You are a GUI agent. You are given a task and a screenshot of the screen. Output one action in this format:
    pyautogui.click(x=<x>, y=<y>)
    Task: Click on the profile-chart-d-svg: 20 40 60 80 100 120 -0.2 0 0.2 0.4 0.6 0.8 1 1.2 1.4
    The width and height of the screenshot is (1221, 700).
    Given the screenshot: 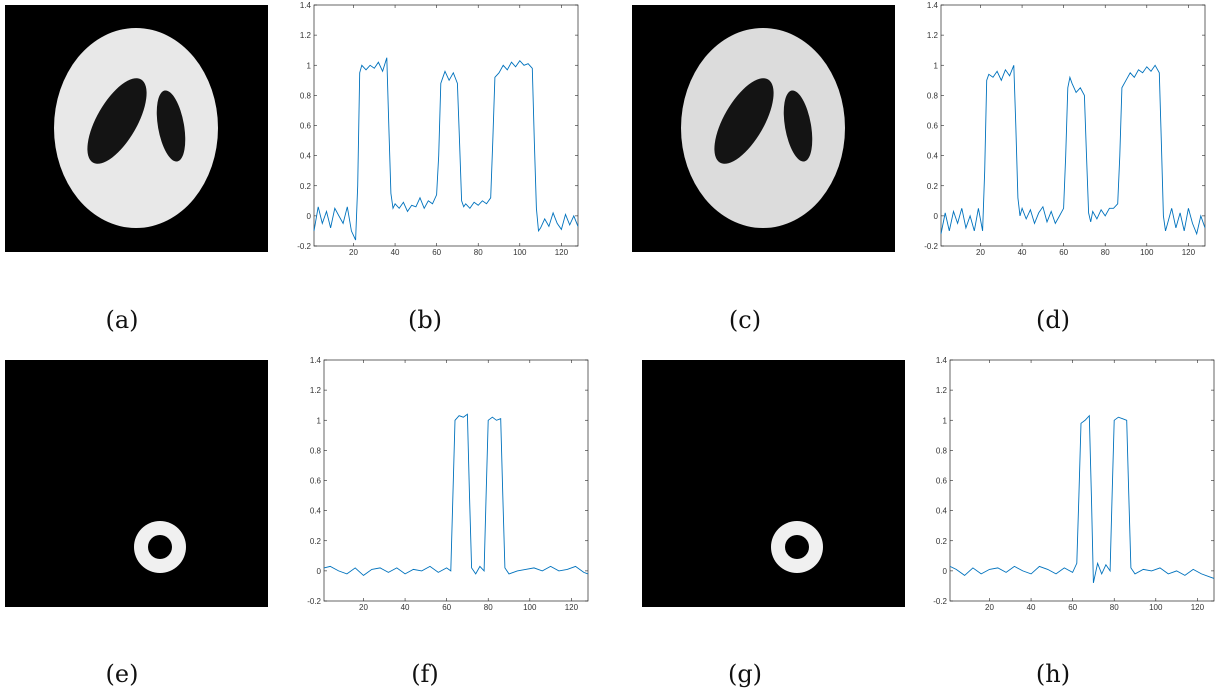 What is the action you would take?
    pyautogui.click(x=1065, y=129)
    